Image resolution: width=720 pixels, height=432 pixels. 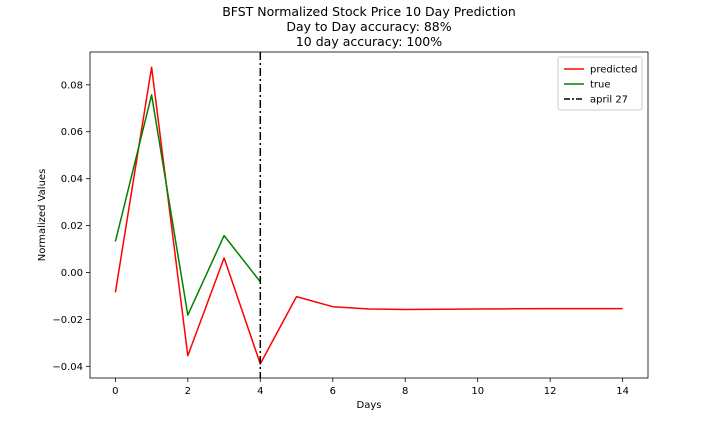 I want to click on legend-label: predicted, so click(x=613, y=70).